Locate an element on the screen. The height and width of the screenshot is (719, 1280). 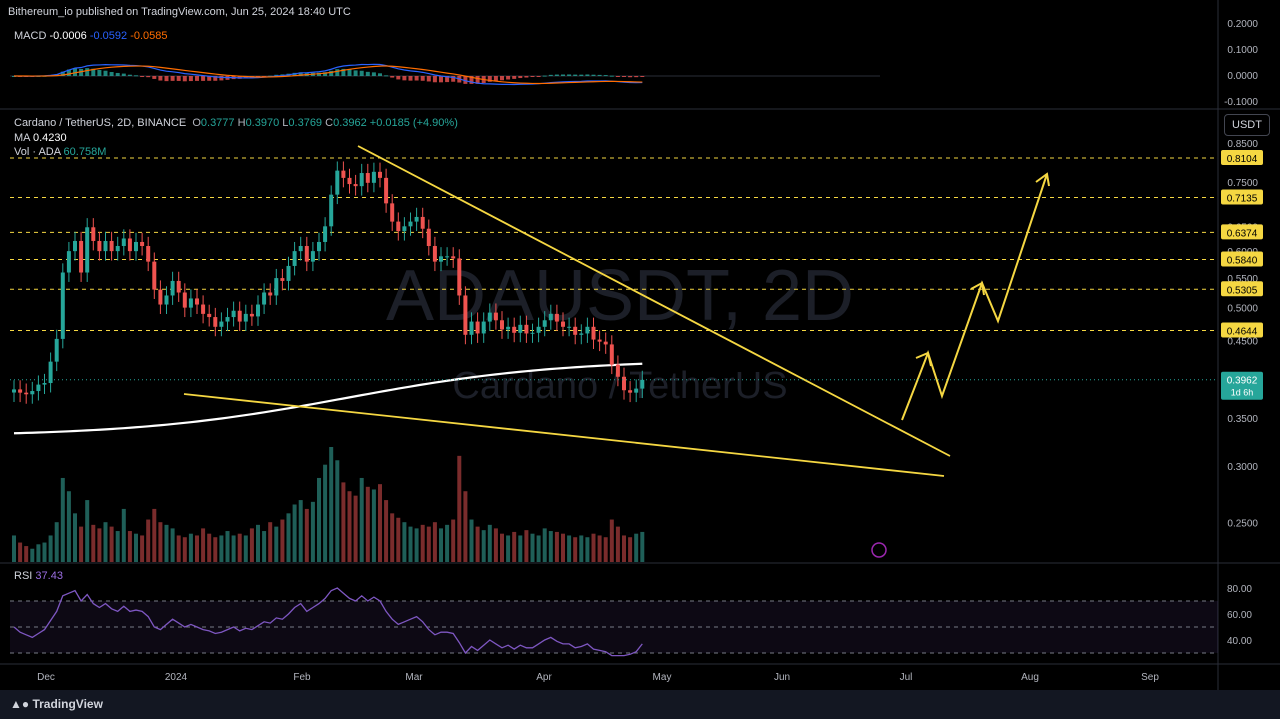
price-tick-label: 0.3500 is located at coordinates (1242, 419).